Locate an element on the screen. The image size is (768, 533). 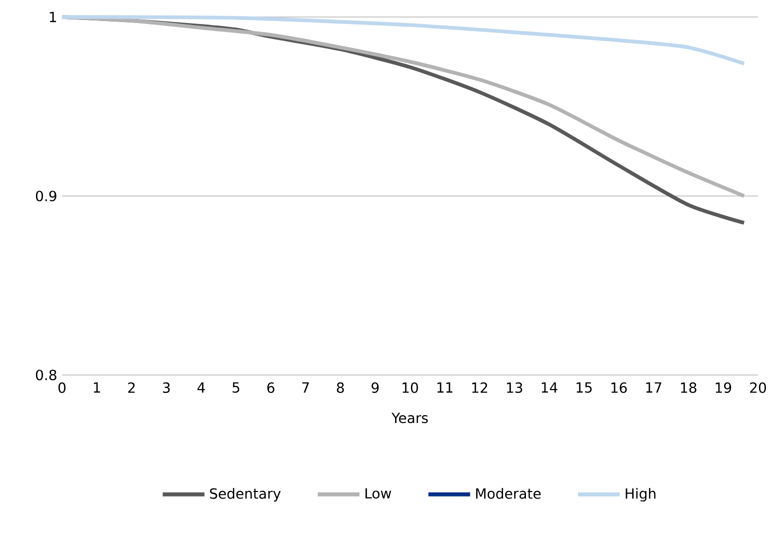
y-tick-label: 0.8 is located at coordinates (46, 375).